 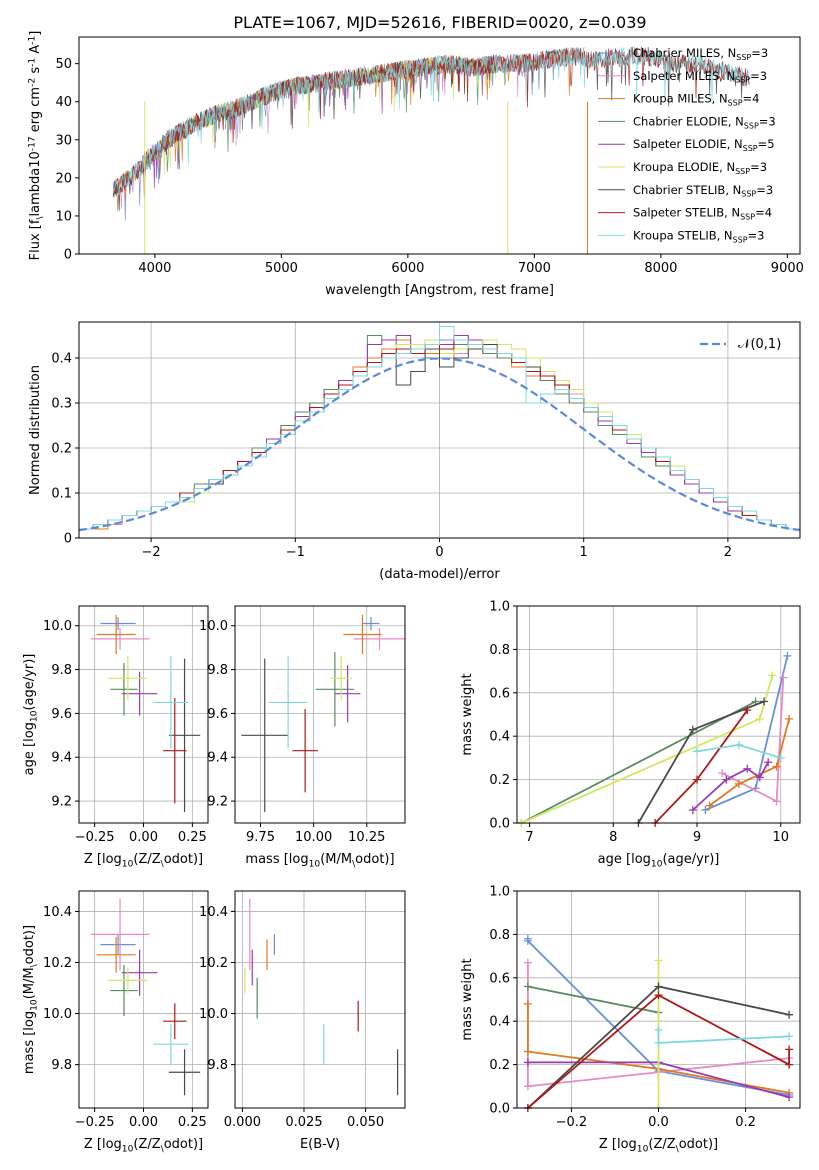 What do you see at coordinates (61, 494) in the screenshot?
I see `y-tick-label: 0.1` at bounding box center [61, 494].